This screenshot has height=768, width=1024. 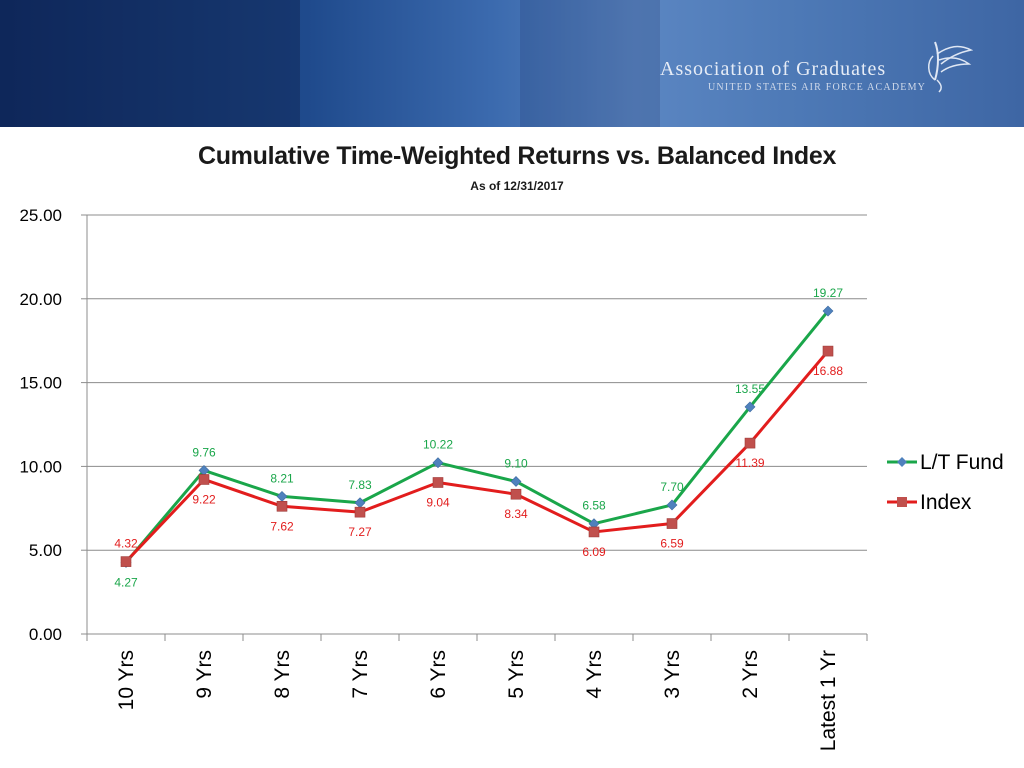 What do you see at coordinates (590, 63) in the screenshot?
I see `banner-shade-mid` at bounding box center [590, 63].